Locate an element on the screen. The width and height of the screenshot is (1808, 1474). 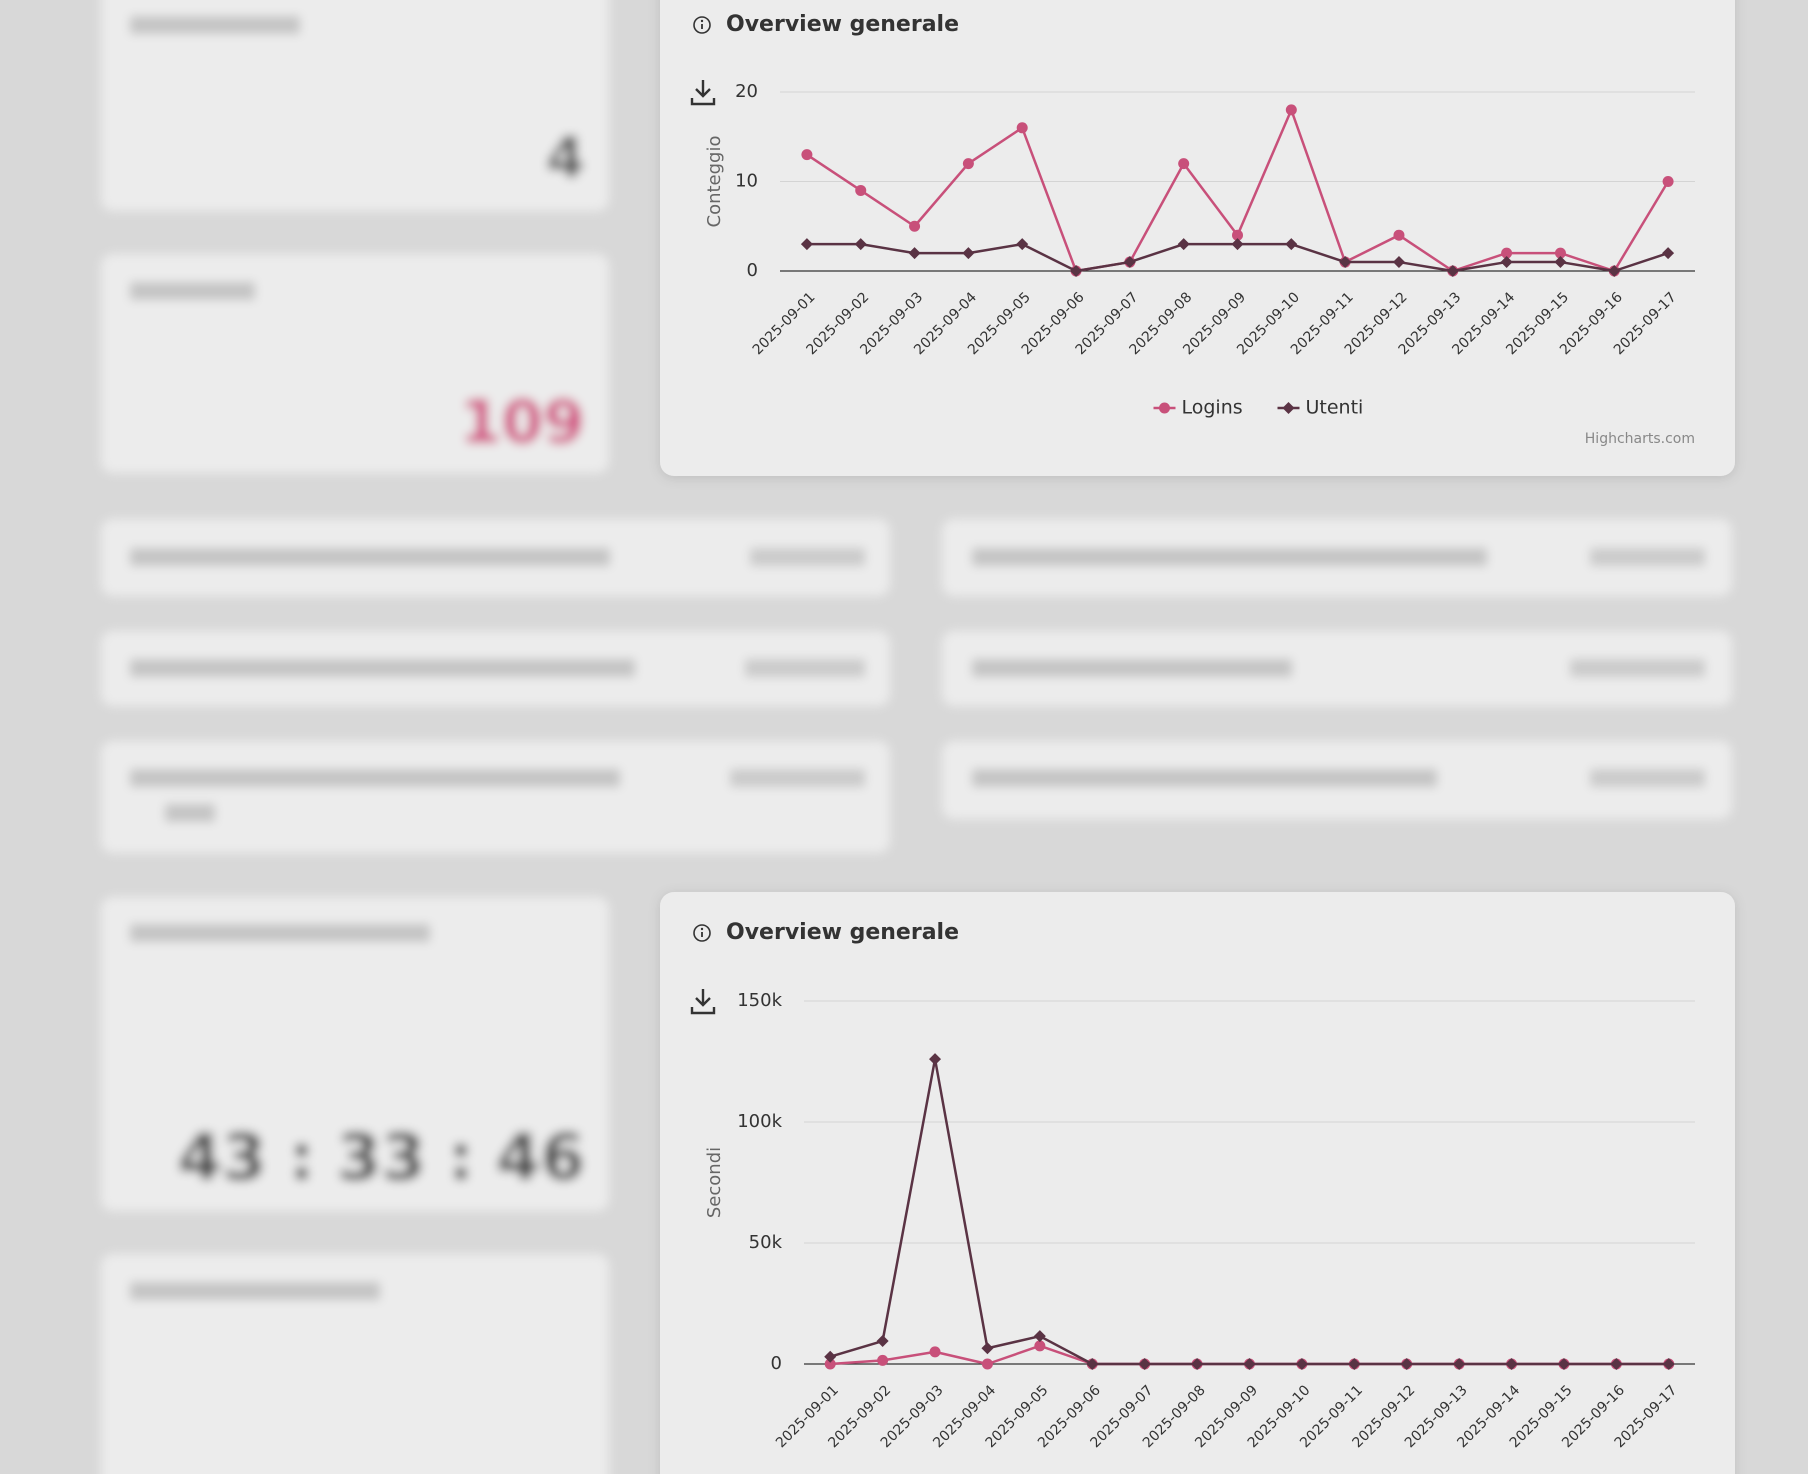
y-tick-label: 150k is located at coordinates (759, 1000).